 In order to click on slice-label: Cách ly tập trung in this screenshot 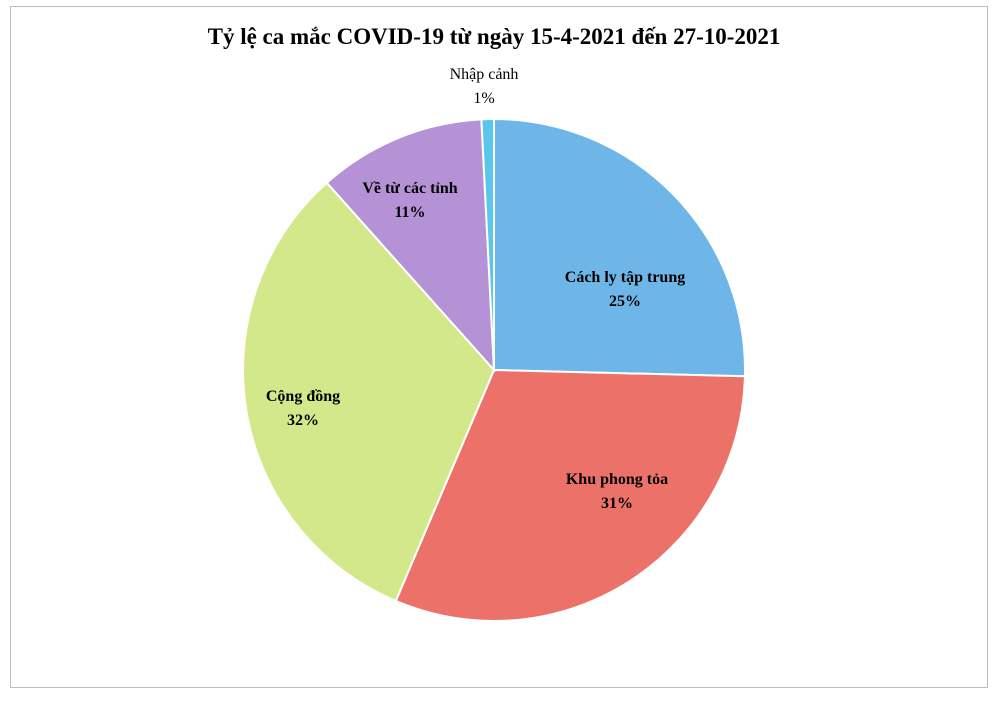, I will do `click(625, 277)`.